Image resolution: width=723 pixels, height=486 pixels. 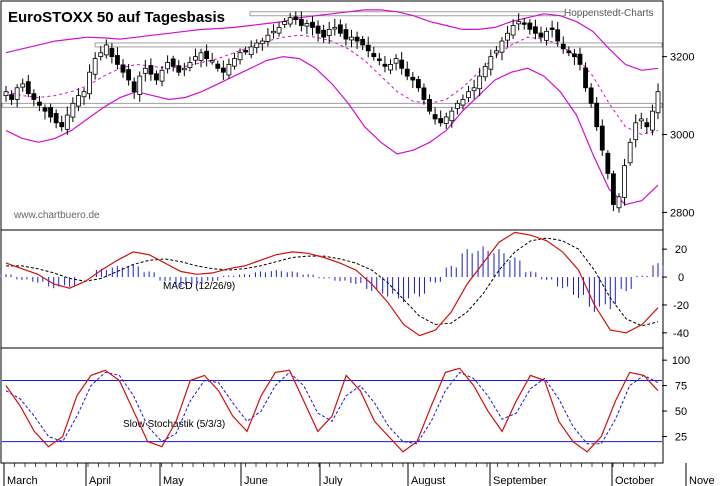 I want to click on y-tick-label: 3200, so click(x=682, y=58).